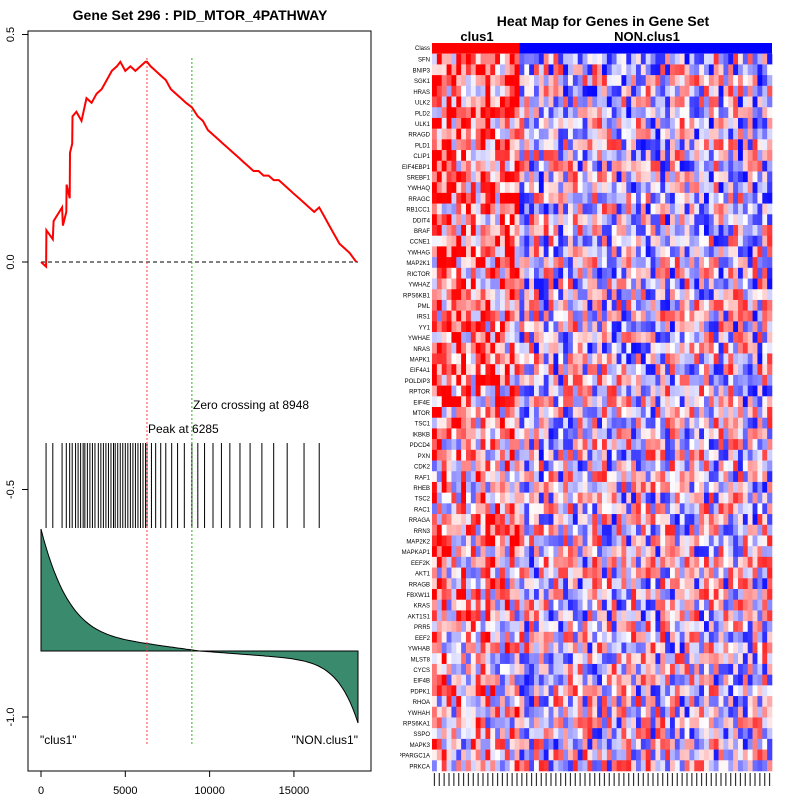 Image resolution: width=800 pixels, height=800 pixels. What do you see at coordinates (199, 164) in the screenshot?
I see `enrichment-curve` at bounding box center [199, 164].